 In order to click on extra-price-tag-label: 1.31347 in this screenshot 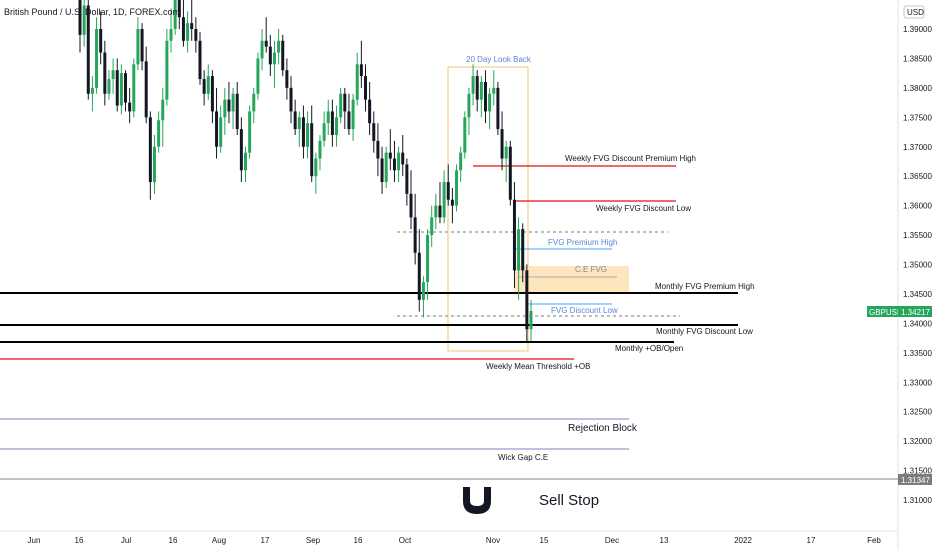, I will do `click(915, 480)`.